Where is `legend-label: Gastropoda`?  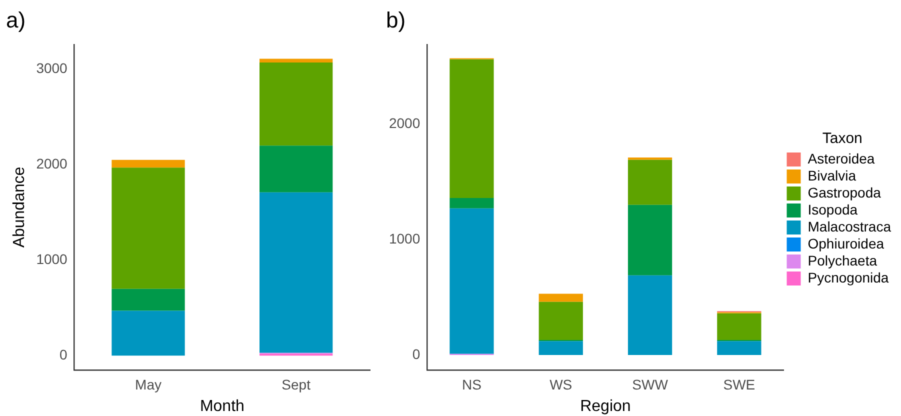 legend-label: Gastropoda is located at coordinates (845, 192).